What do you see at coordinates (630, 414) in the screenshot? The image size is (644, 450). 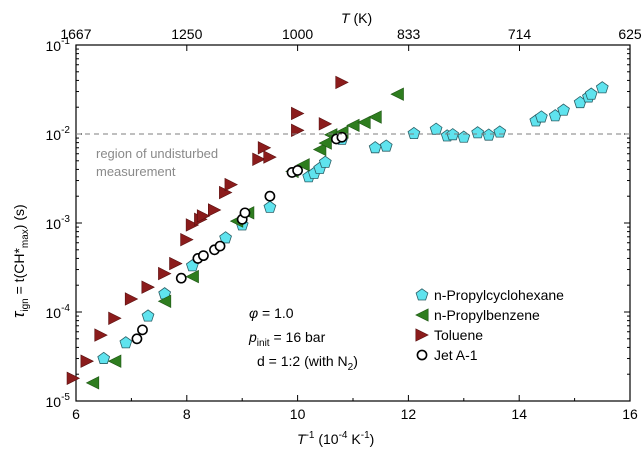 I see `x-tick-label: 16` at bounding box center [630, 414].